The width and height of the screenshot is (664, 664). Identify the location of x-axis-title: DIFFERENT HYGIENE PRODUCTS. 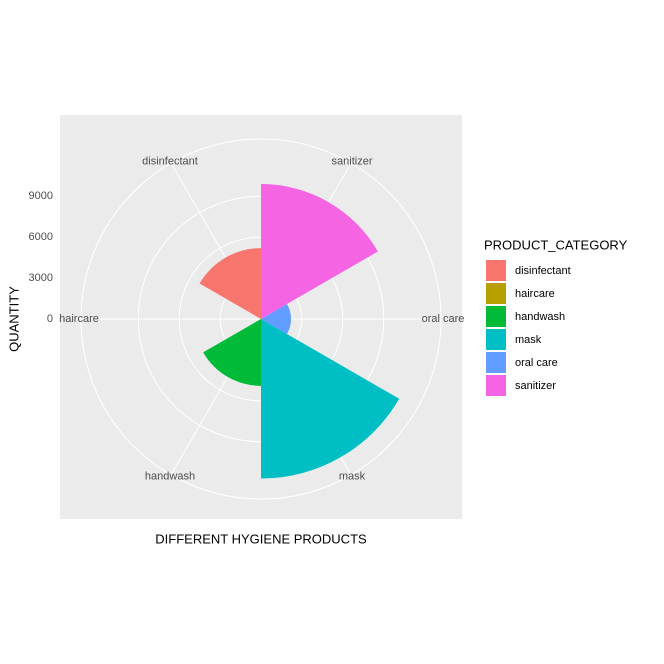
(261, 538).